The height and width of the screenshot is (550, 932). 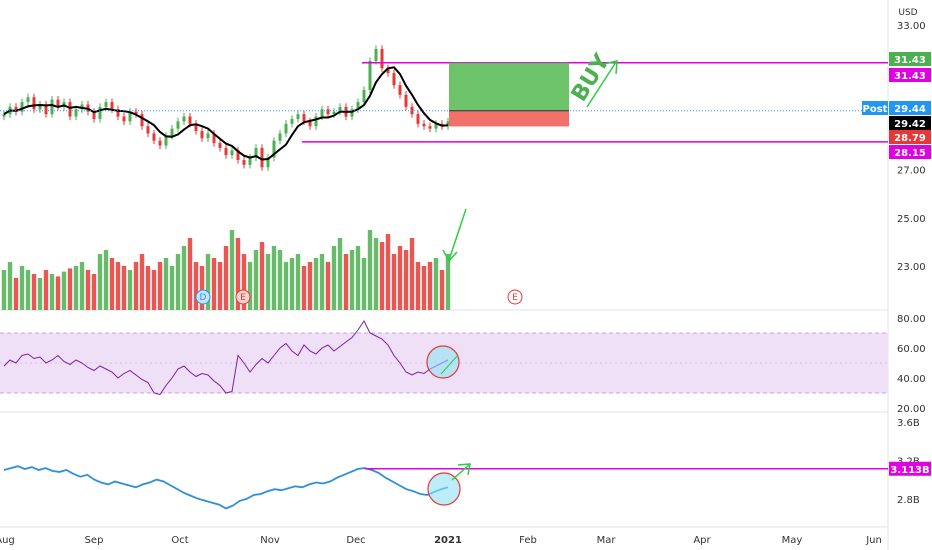 What do you see at coordinates (875, 109) in the screenshot?
I see `post-label-text: Post` at bounding box center [875, 109].